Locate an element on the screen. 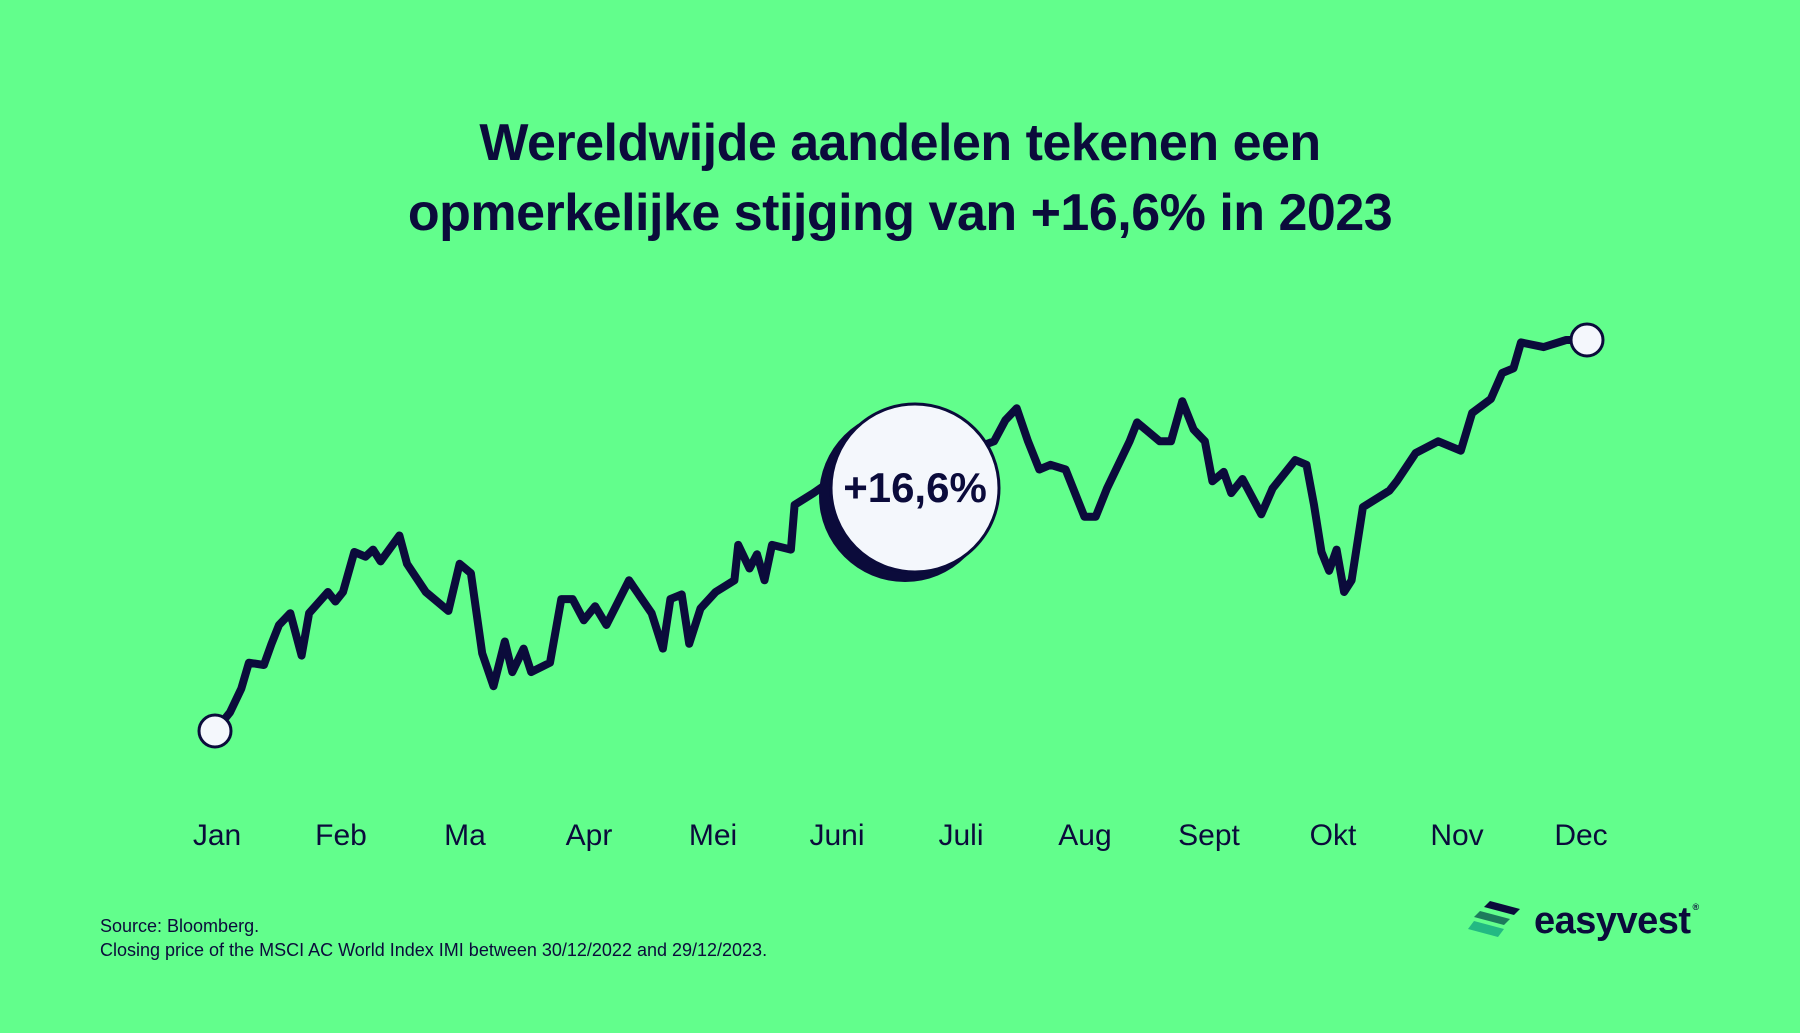 This screenshot has height=1033, width=1800. source-line: Source: Bloomberg. is located at coordinates (180, 926).